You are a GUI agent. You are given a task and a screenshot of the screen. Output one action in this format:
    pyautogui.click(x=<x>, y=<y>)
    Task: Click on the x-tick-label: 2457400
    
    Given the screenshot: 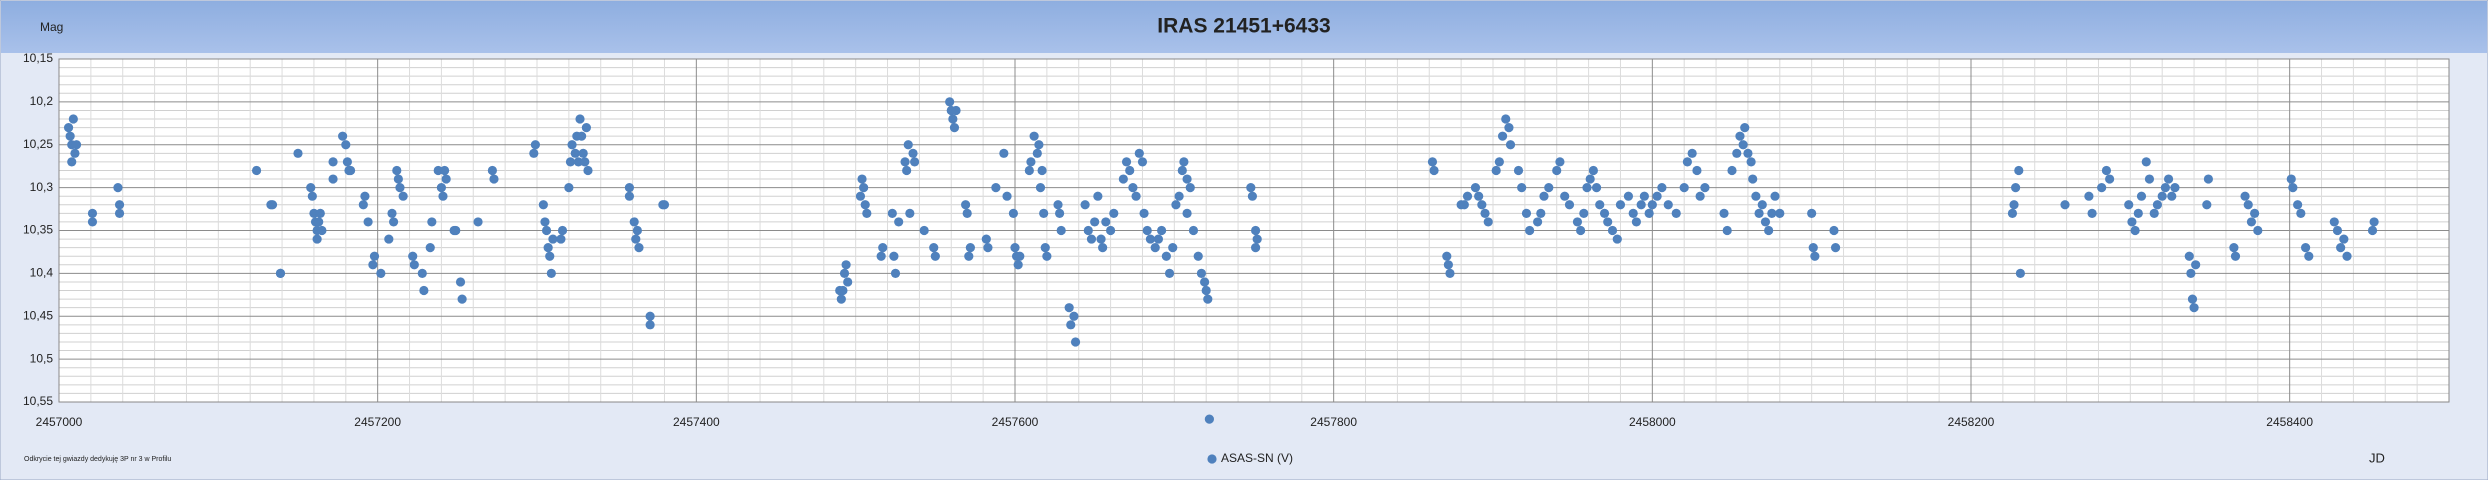 What is the action you would take?
    pyautogui.click(x=696, y=422)
    